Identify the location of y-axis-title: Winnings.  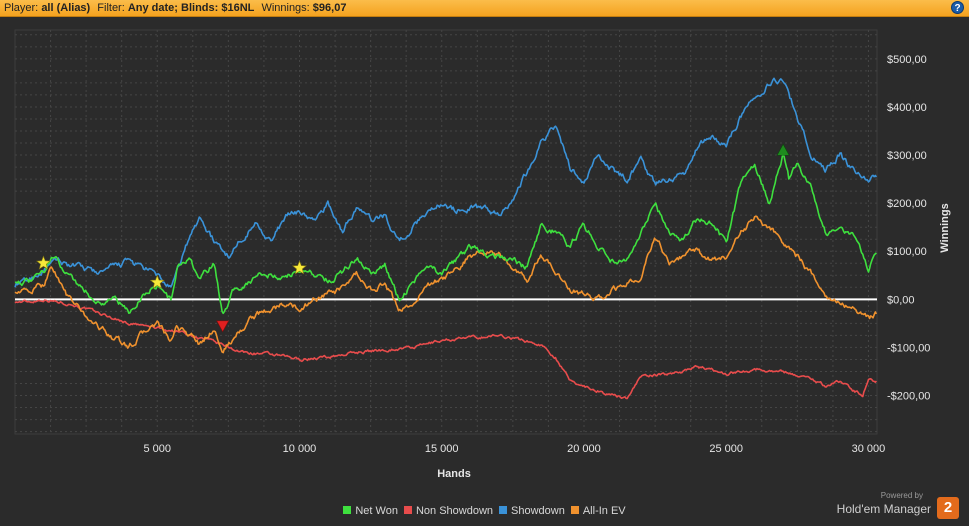
(945, 227).